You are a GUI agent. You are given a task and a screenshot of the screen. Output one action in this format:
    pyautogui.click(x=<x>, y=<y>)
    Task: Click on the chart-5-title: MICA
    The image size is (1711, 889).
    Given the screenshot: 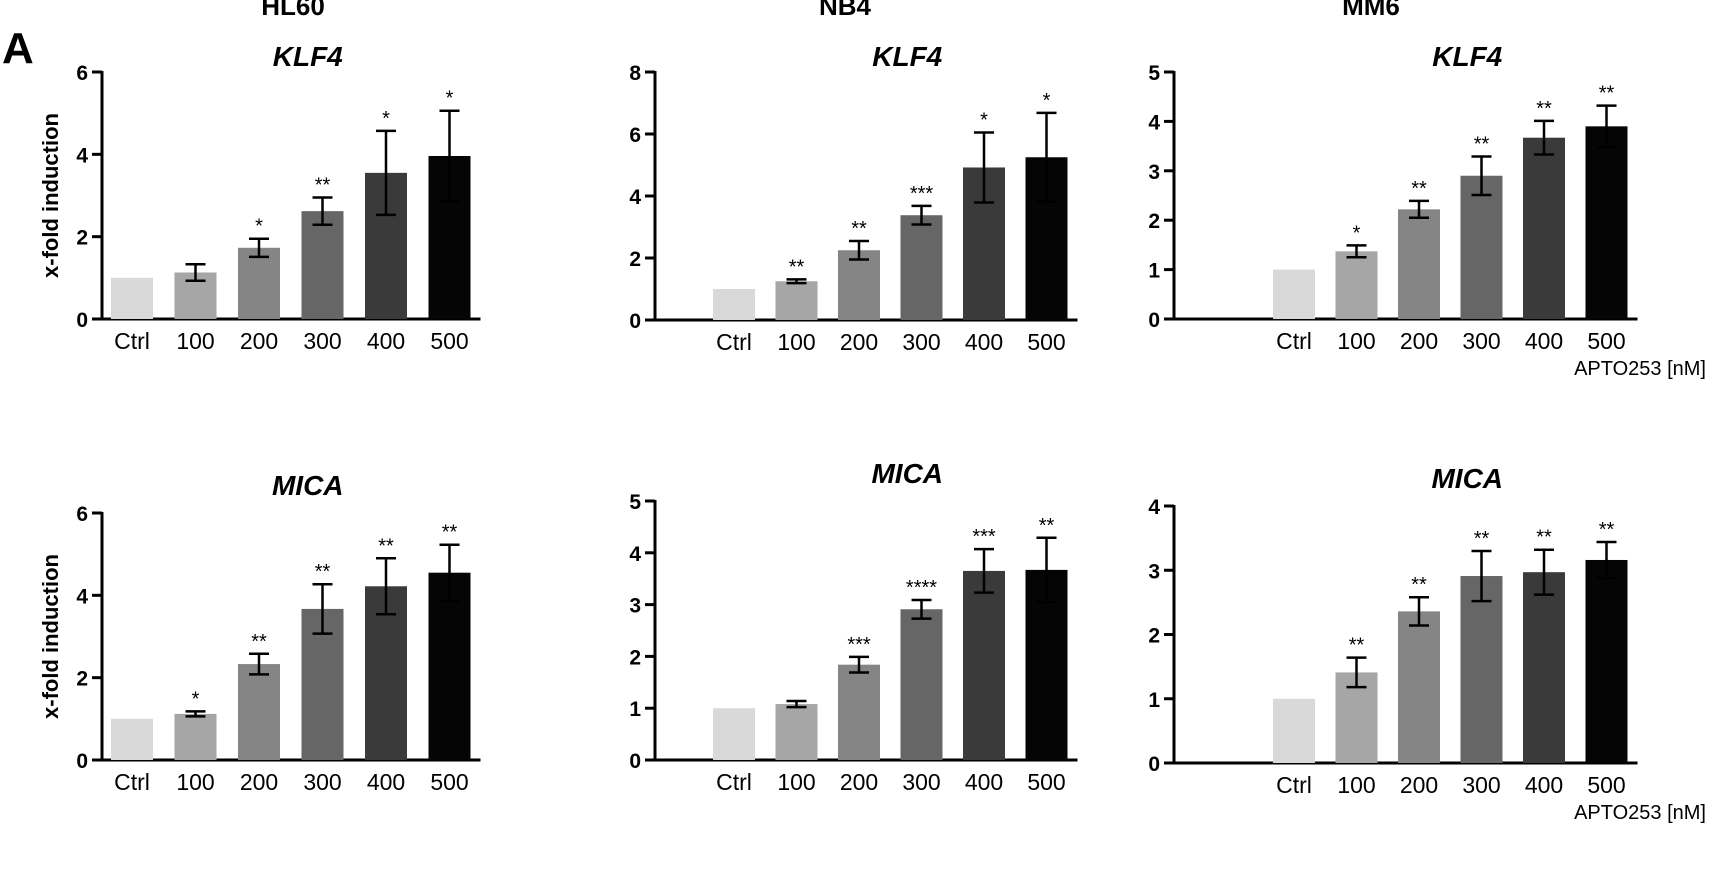 What is the action you would take?
    pyautogui.click(x=907, y=473)
    